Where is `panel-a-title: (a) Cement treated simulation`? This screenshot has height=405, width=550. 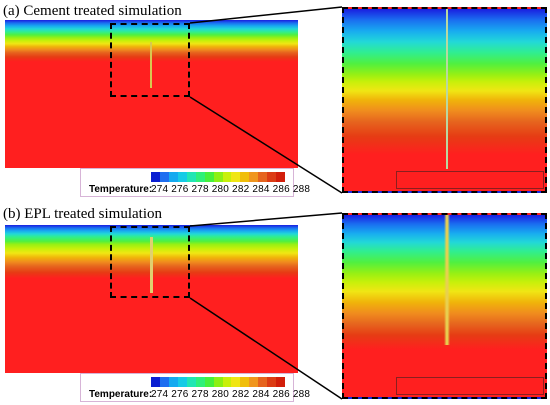 panel-a-title: (a) Cement treated simulation is located at coordinates (92, 11).